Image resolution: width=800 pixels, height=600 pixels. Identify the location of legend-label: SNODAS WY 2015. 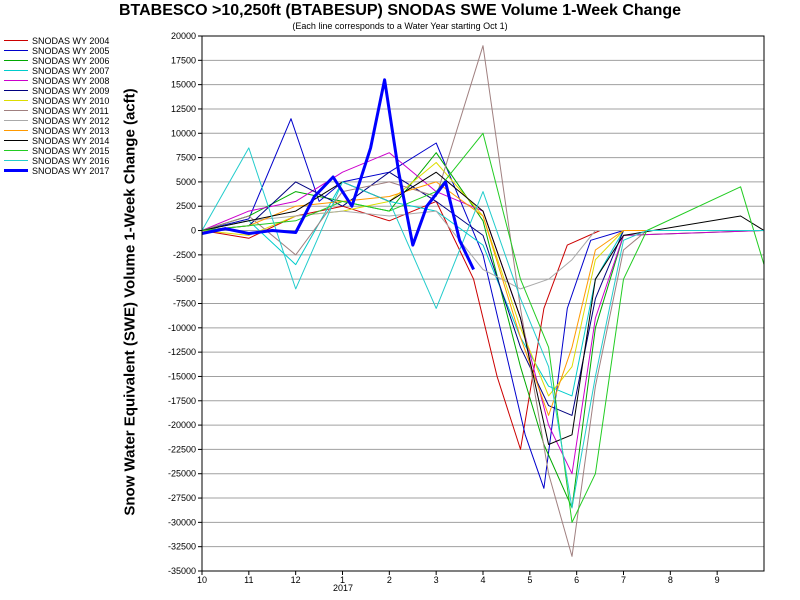
(71, 151).